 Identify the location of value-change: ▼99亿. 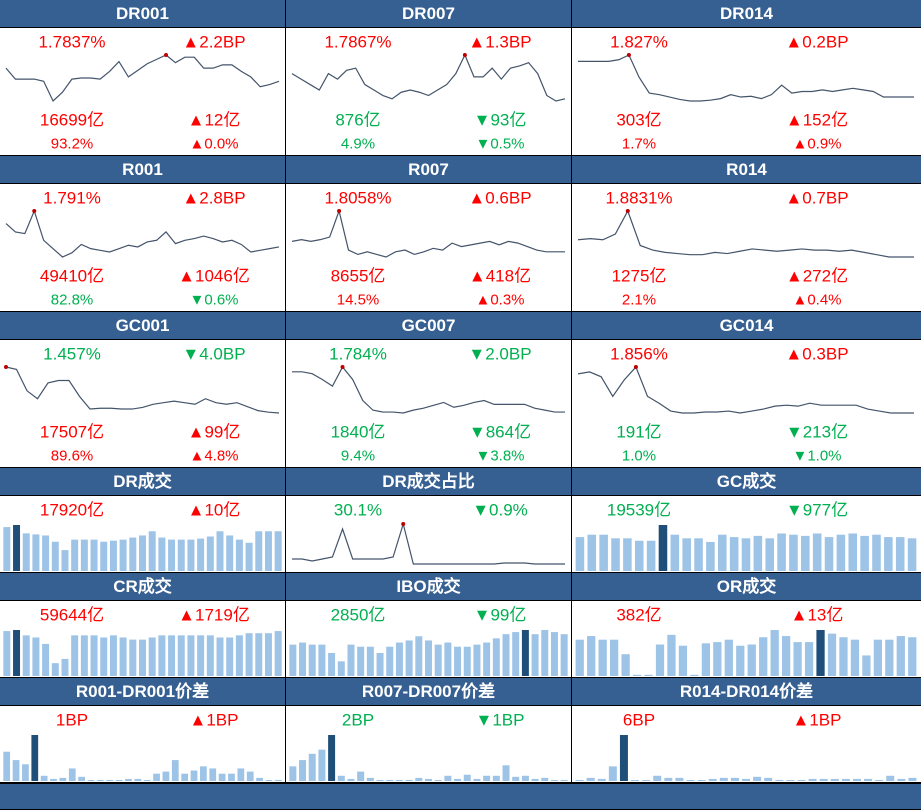
(500, 615).